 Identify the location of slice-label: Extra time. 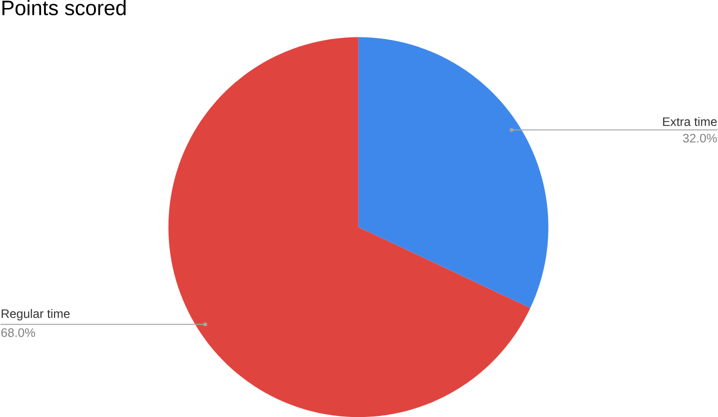
(690, 121).